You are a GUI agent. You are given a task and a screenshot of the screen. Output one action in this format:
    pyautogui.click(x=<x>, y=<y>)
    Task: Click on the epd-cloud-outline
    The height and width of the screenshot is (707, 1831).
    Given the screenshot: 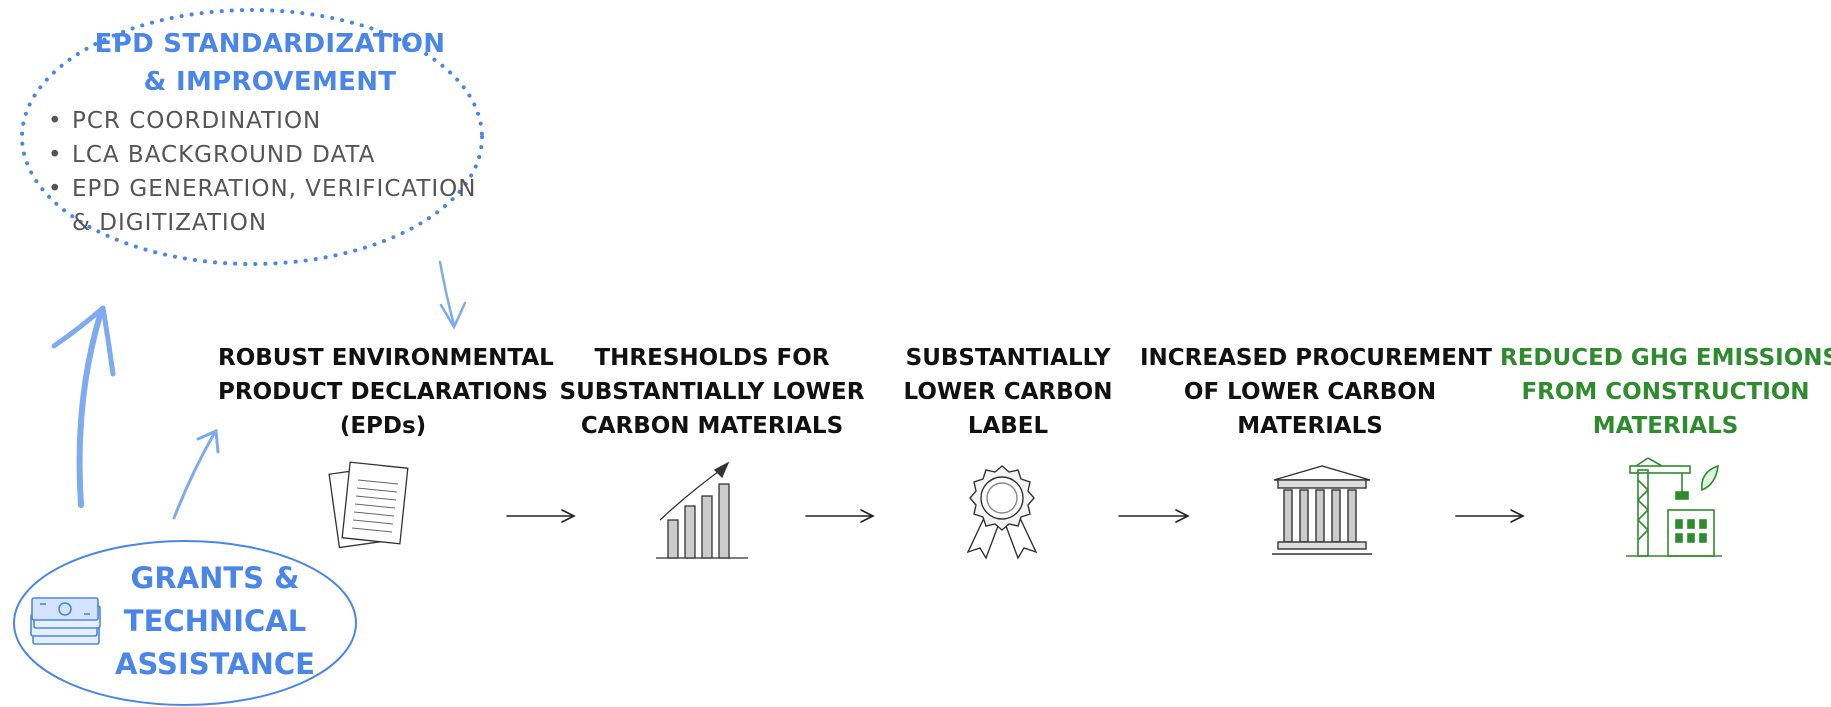 What is the action you would take?
    pyautogui.click(x=252, y=137)
    